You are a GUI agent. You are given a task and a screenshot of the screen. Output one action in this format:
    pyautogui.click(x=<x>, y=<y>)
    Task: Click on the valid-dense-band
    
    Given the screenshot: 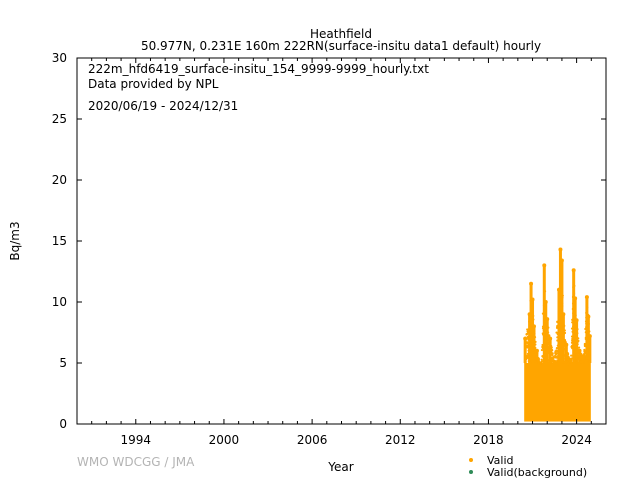 What is the action you would take?
    pyautogui.click(x=557, y=392)
    